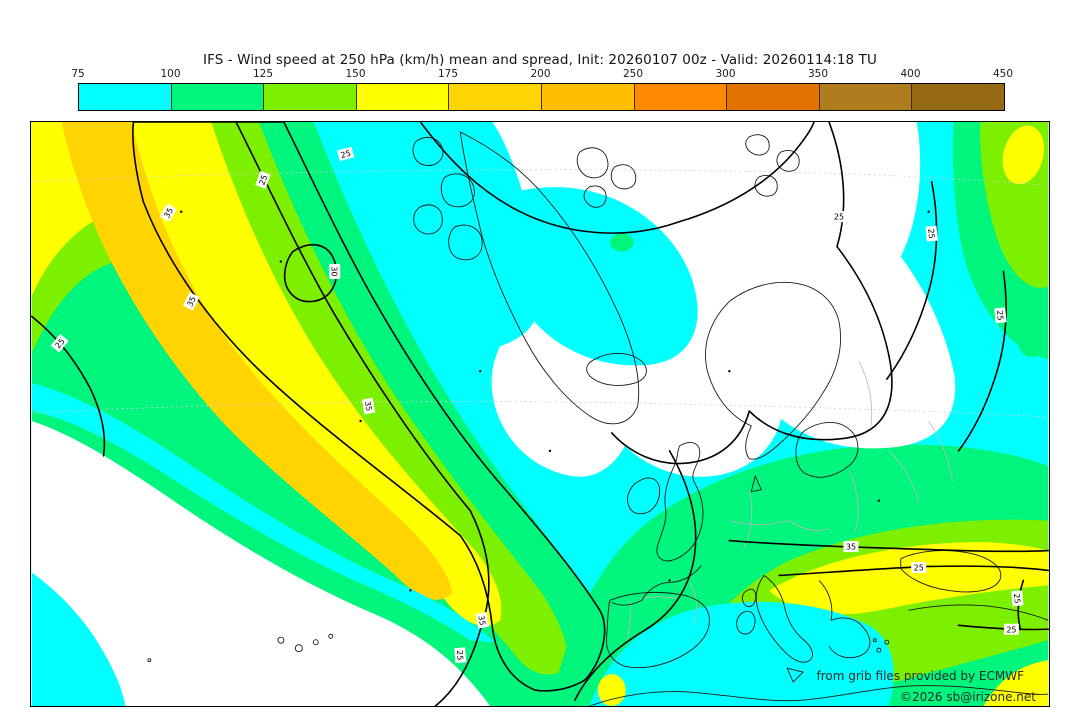 Image resolution: width=1080 pixels, height=718 pixels. Describe the element at coordinates (68, 386) in the screenshot. I see `isoline-25-west` at that location.